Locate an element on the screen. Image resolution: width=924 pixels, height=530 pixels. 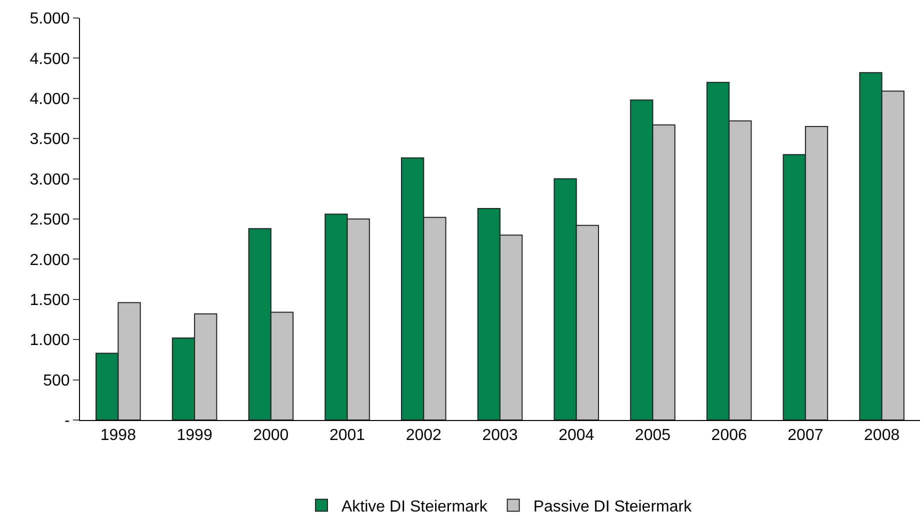
y-tick-label: 4.500 is located at coordinates (50, 59).